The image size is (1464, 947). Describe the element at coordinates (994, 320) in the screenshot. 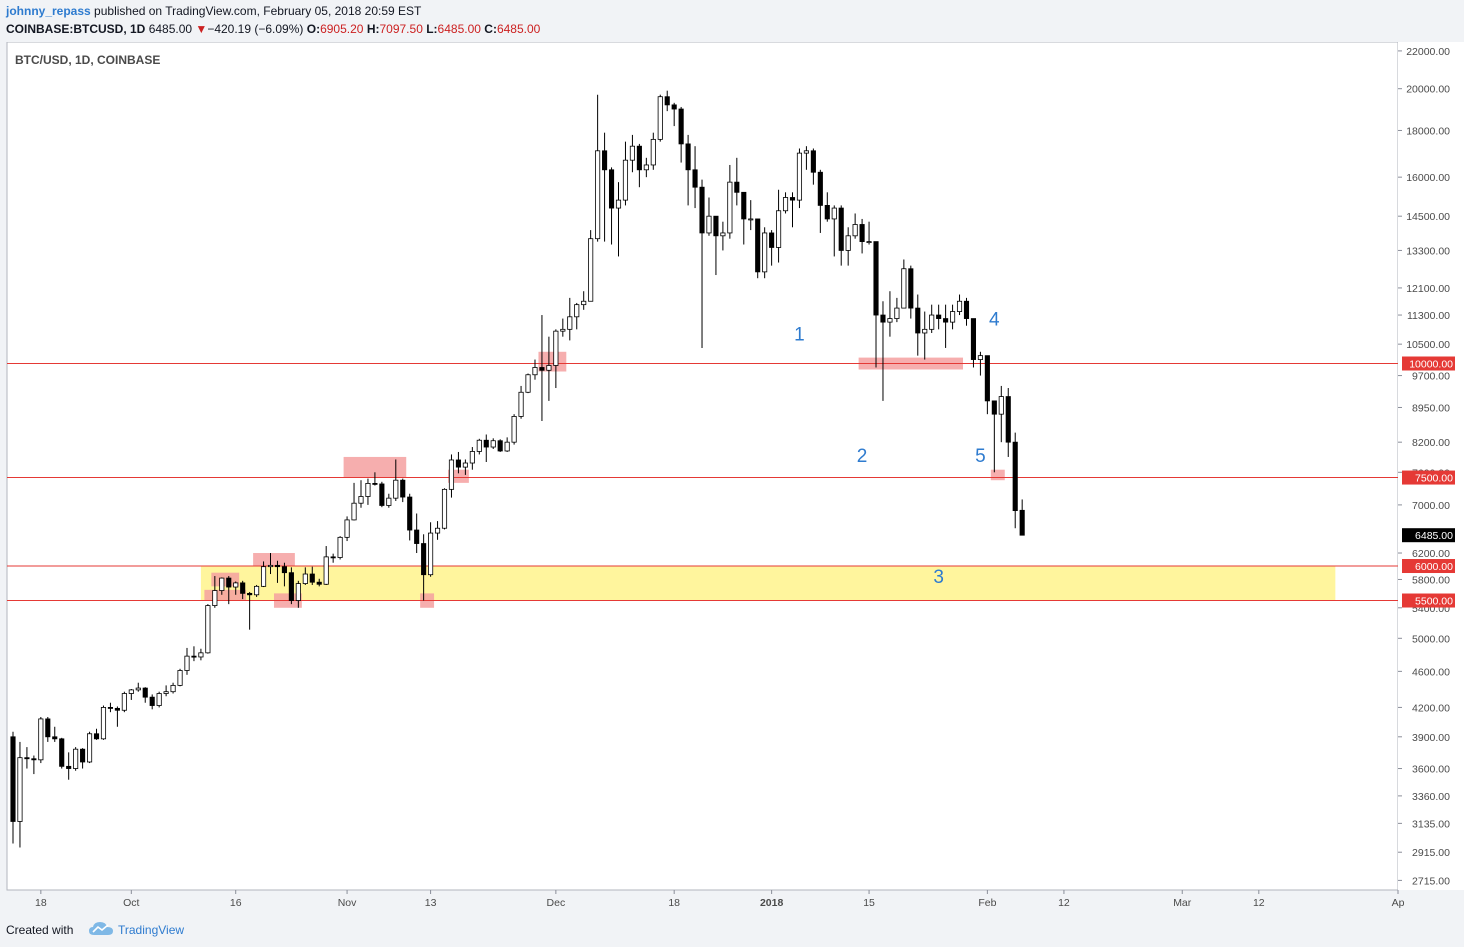

I see `annotation-label: 4` at that location.